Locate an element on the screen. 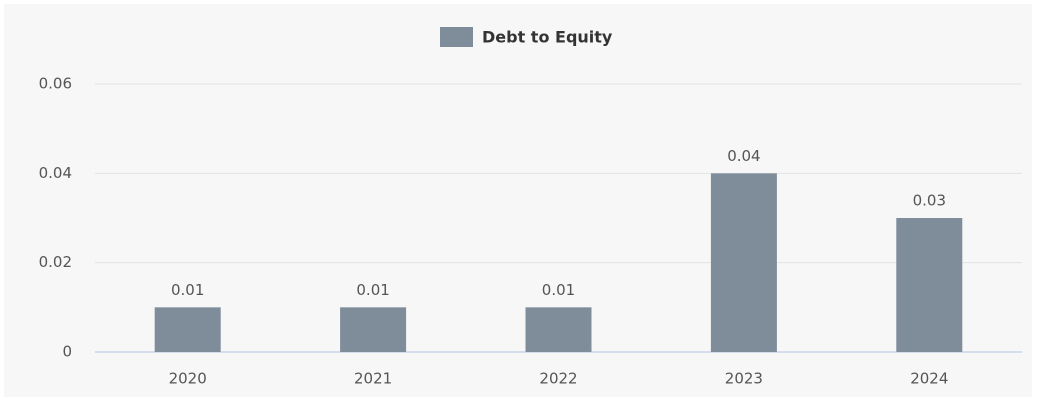 Image resolution: width=1038 pixels, height=405 pixels. legend-label: Debt to Equity is located at coordinates (547, 37).